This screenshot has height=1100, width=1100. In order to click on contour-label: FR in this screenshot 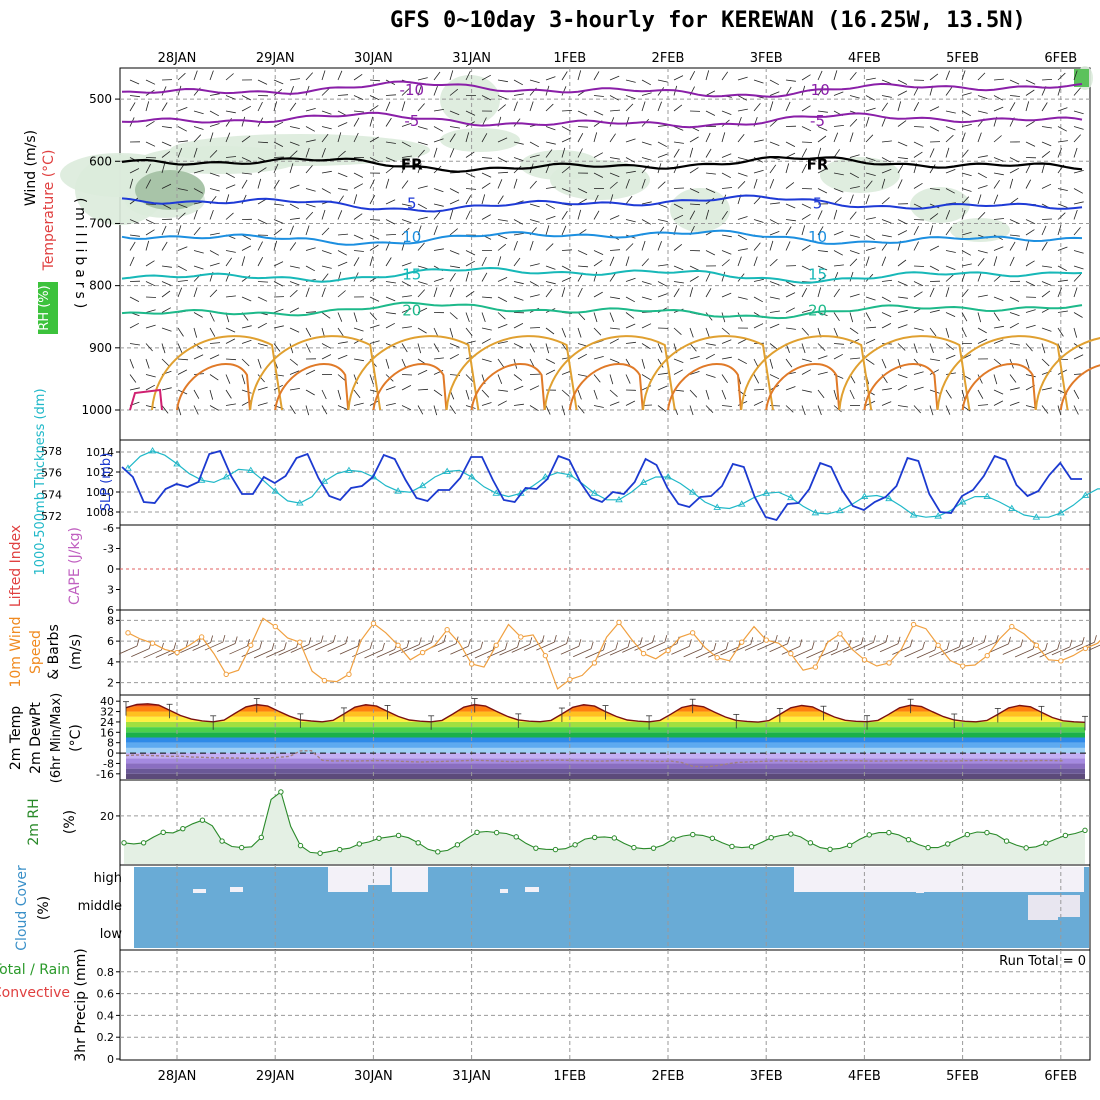, I will do `click(818, 164)`.